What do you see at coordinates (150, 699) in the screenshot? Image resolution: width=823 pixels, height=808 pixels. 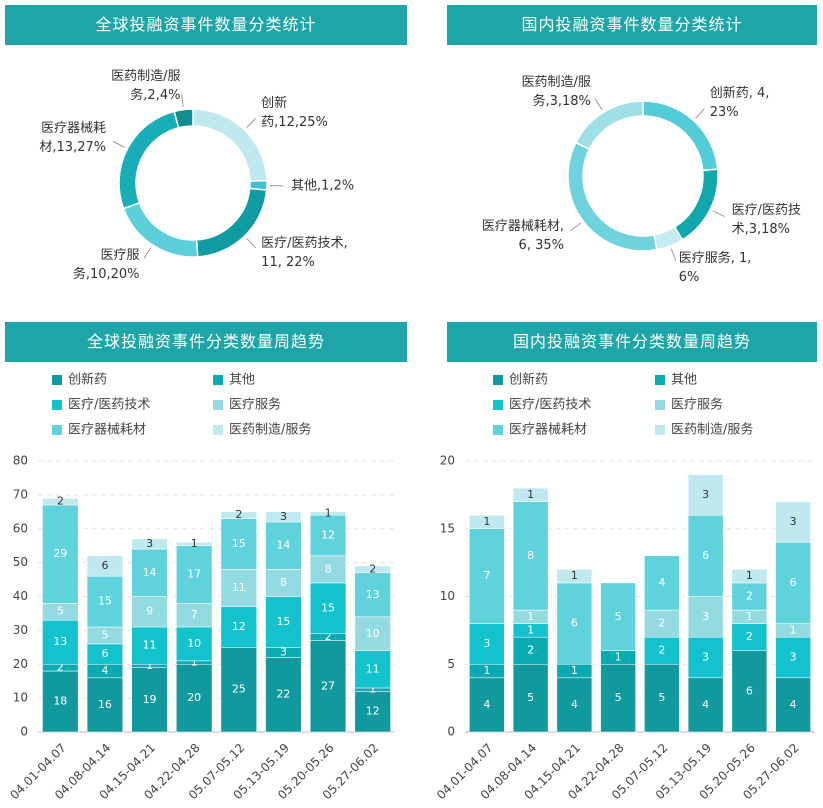 I see `data-label: 19` at bounding box center [150, 699].